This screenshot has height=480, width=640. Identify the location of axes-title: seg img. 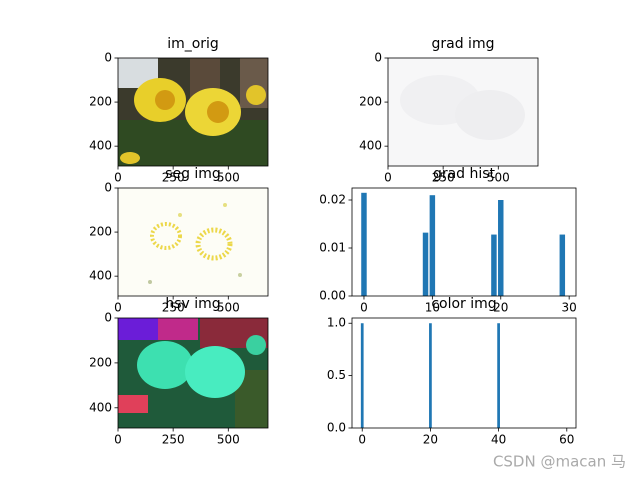
(193, 174).